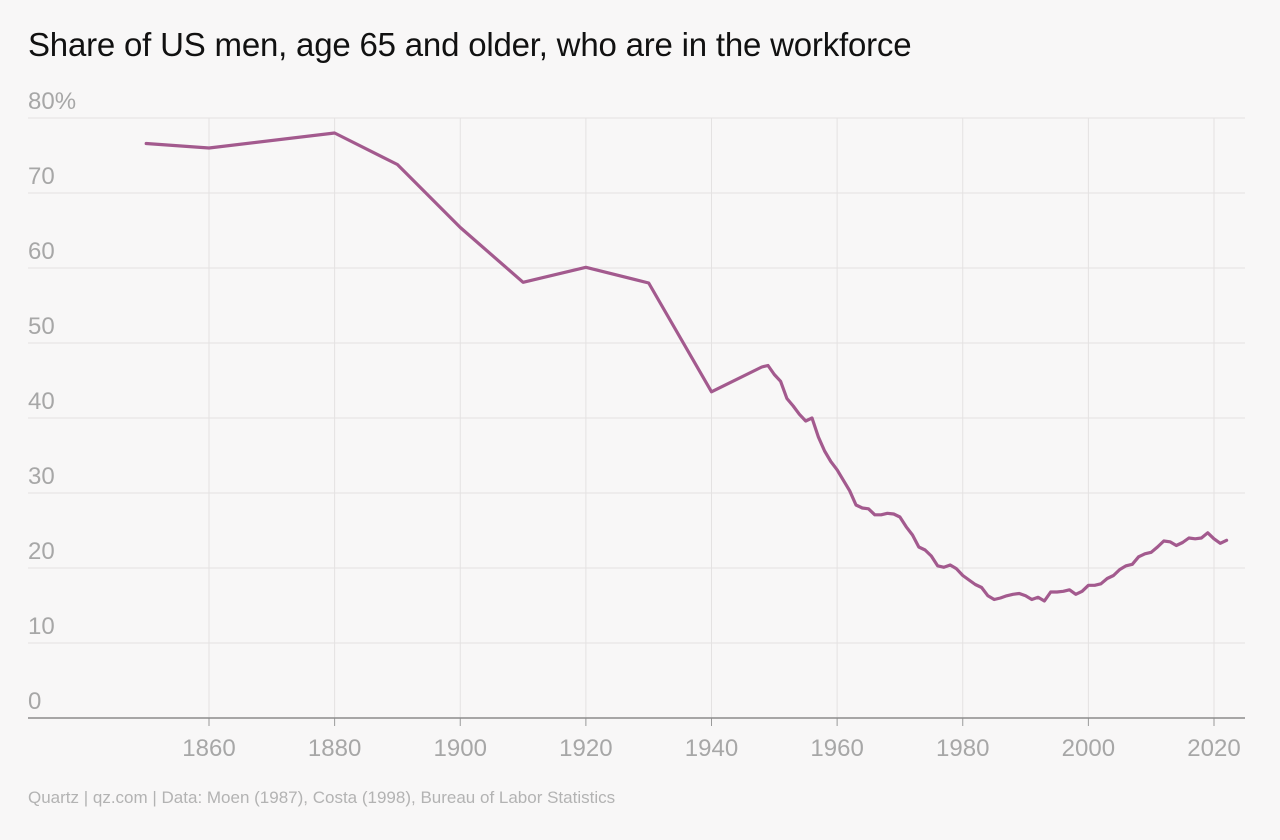 The image size is (1280, 840). I want to click on x-tick-label: 1860, so click(208, 748).